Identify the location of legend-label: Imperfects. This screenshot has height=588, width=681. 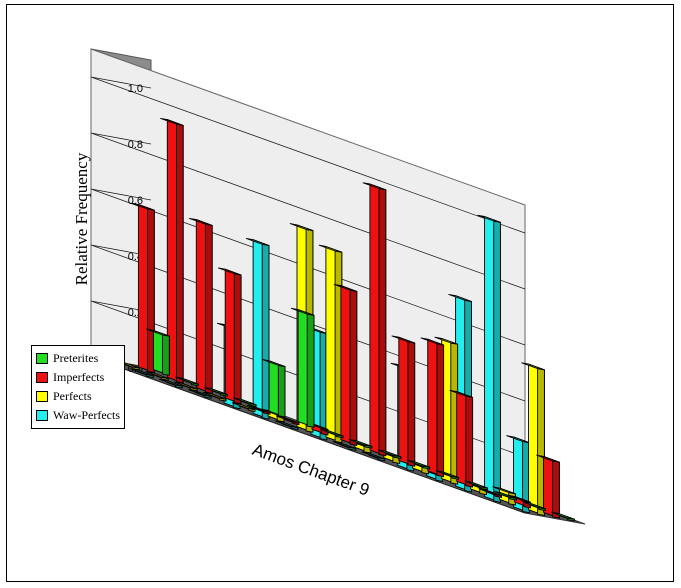
(79, 377).